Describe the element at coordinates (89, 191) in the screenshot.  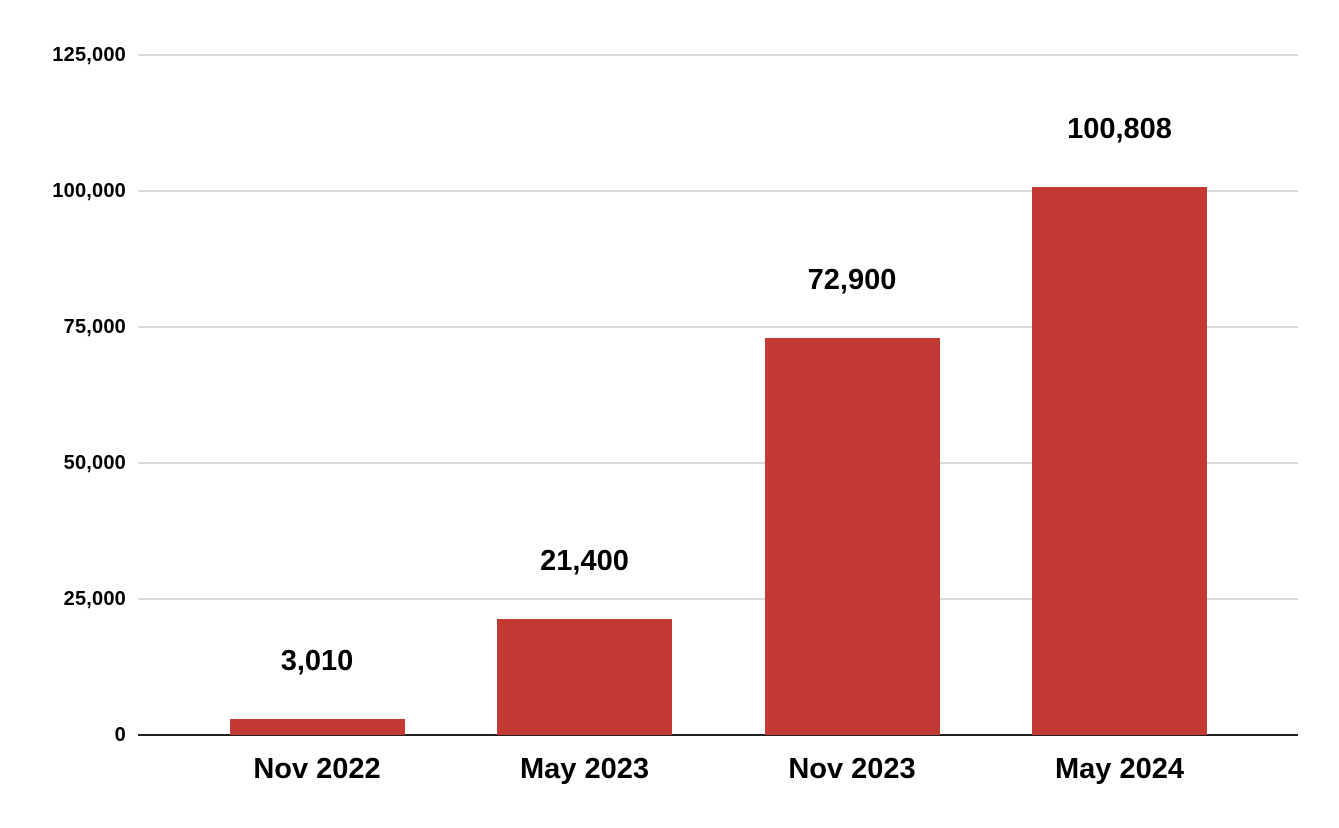
I see `y-tick-label: 100,000` at that location.